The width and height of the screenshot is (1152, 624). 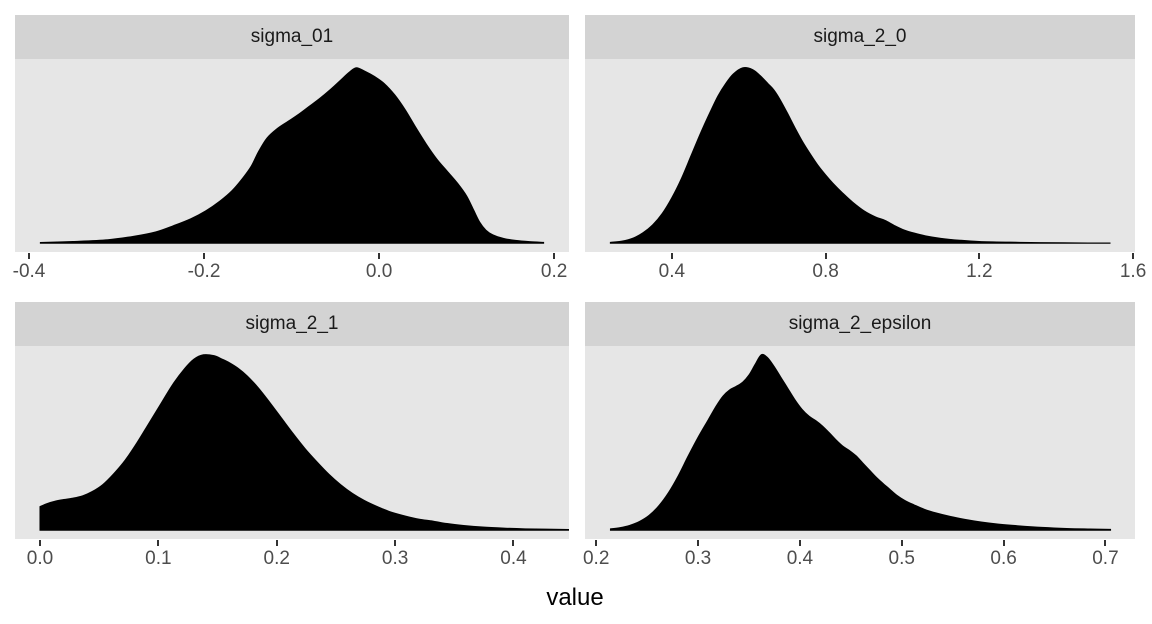 What do you see at coordinates (825, 271) in the screenshot?
I see `tick-label: 0.8` at bounding box center [825, 271].